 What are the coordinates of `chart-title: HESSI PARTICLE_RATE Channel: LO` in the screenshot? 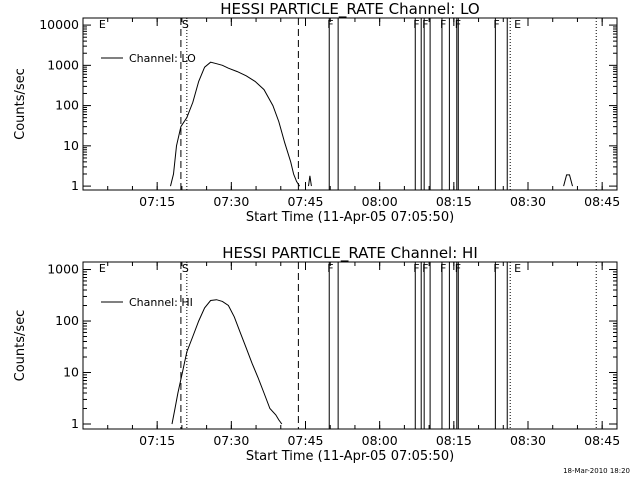 It's located at (349, 9).